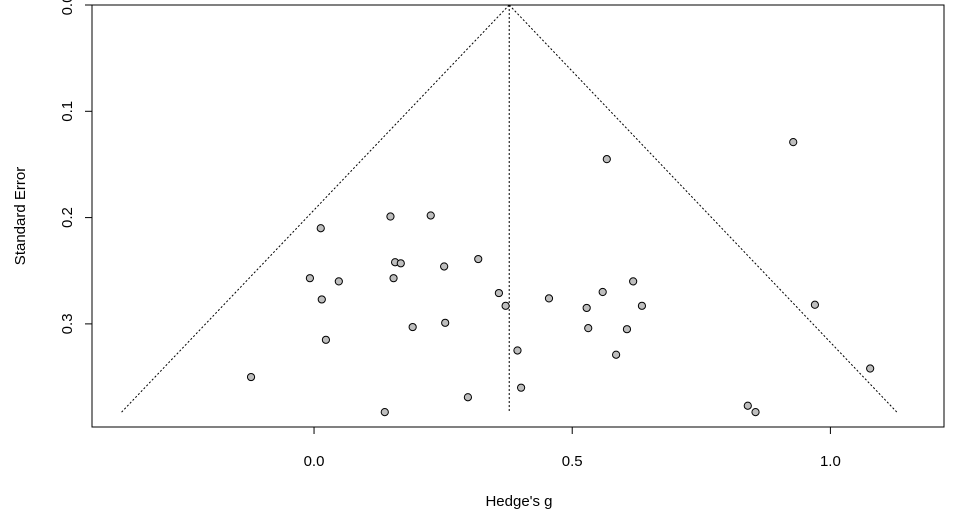 The width and height of the screenshot is (957, 524). Describe the element at coordinates (572, 461) in the screenshot. I see `x-tick-label: 0.5` at that location.